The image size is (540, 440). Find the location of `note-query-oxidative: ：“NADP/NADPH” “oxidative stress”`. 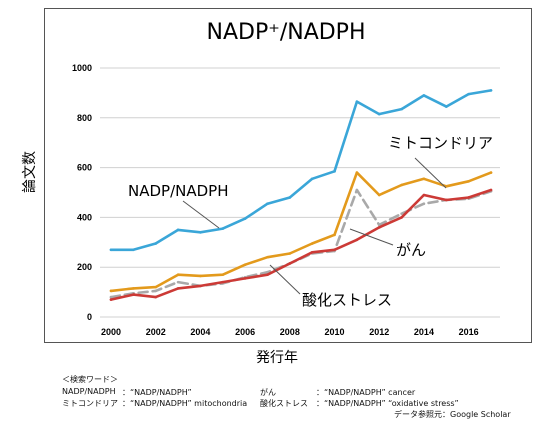

note-query-oxidative: ：“NADP/NADPH” “oxidative stress” is located at coordinates (387, 403).